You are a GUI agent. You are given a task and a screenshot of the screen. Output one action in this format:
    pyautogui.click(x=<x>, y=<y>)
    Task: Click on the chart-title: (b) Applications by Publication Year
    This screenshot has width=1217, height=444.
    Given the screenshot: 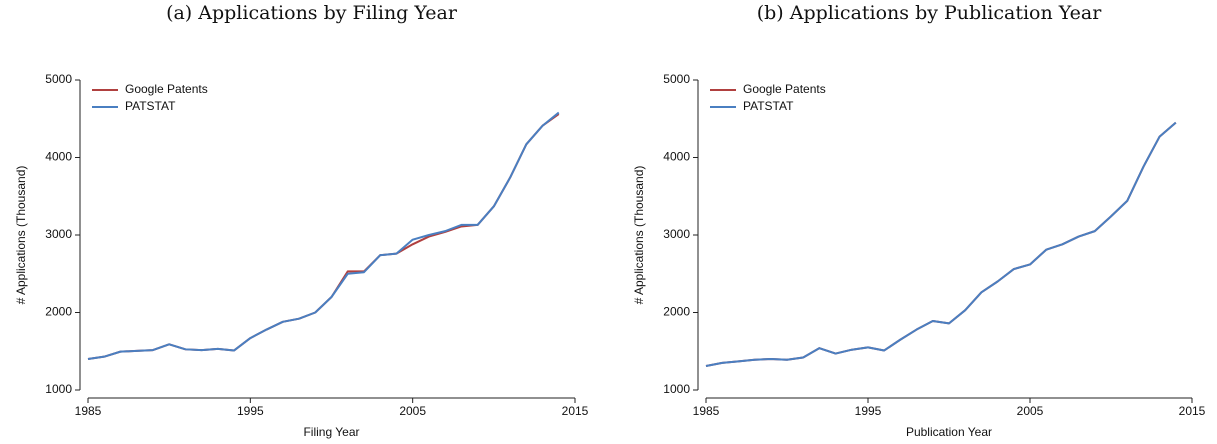 What is the action you would take?
    pyautogui.click(x=930, y=13)
    